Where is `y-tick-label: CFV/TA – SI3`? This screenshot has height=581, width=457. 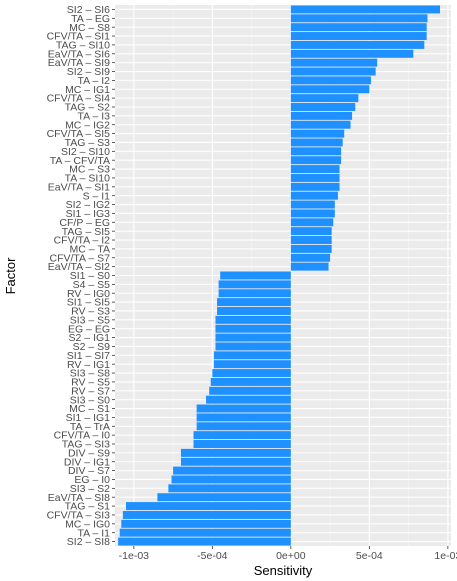
y-tick-label: CFV/TA – SI3 is located at coordinates (79, 516).